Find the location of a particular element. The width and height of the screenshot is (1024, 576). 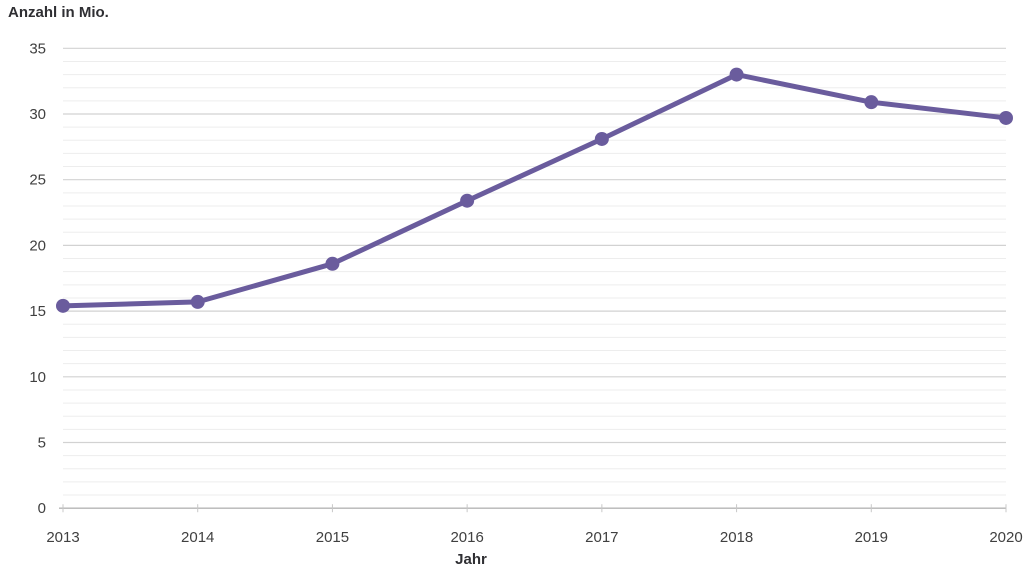

x-tick-label-2016: 2016 is located at coordinates (466, 537).